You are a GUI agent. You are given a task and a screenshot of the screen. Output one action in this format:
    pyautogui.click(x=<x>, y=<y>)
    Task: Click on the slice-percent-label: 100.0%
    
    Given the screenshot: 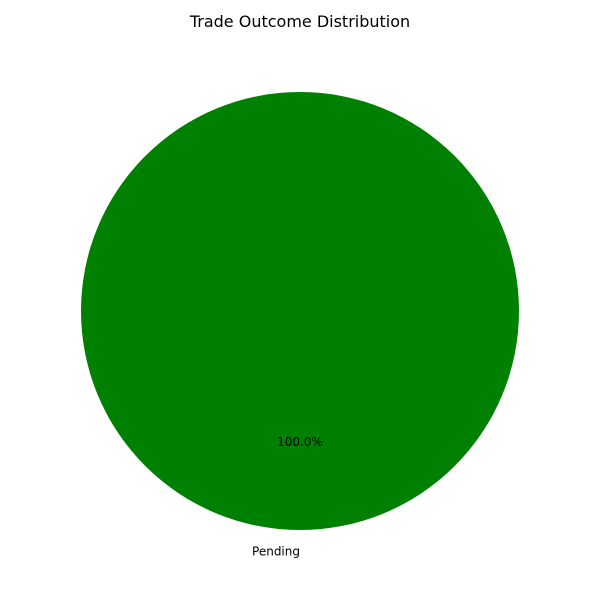 What is the action you would take?
    pyautogui.click(x=300, y=442)
    